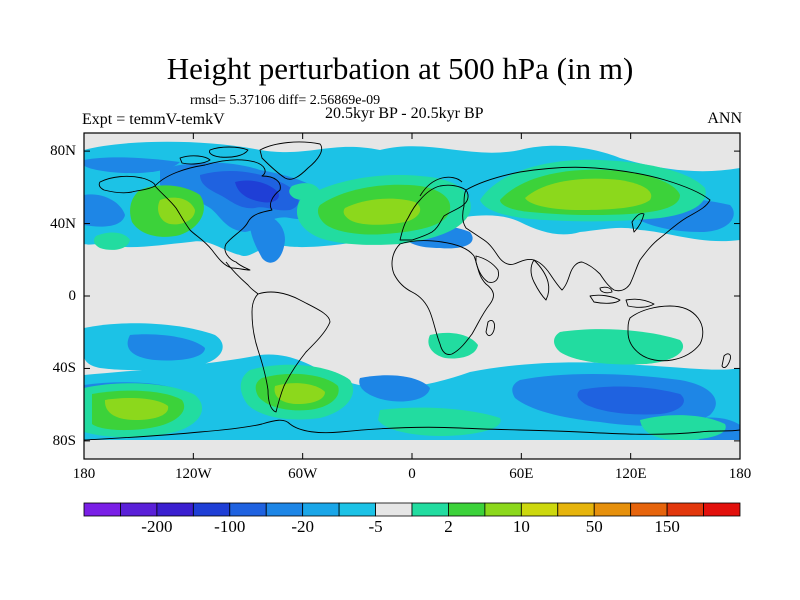 The height and width of the screenshot is (600, 800). Describe the element at coordinates (441, 186) in the screenshot. I see `coastline-scandinavia` at that location.